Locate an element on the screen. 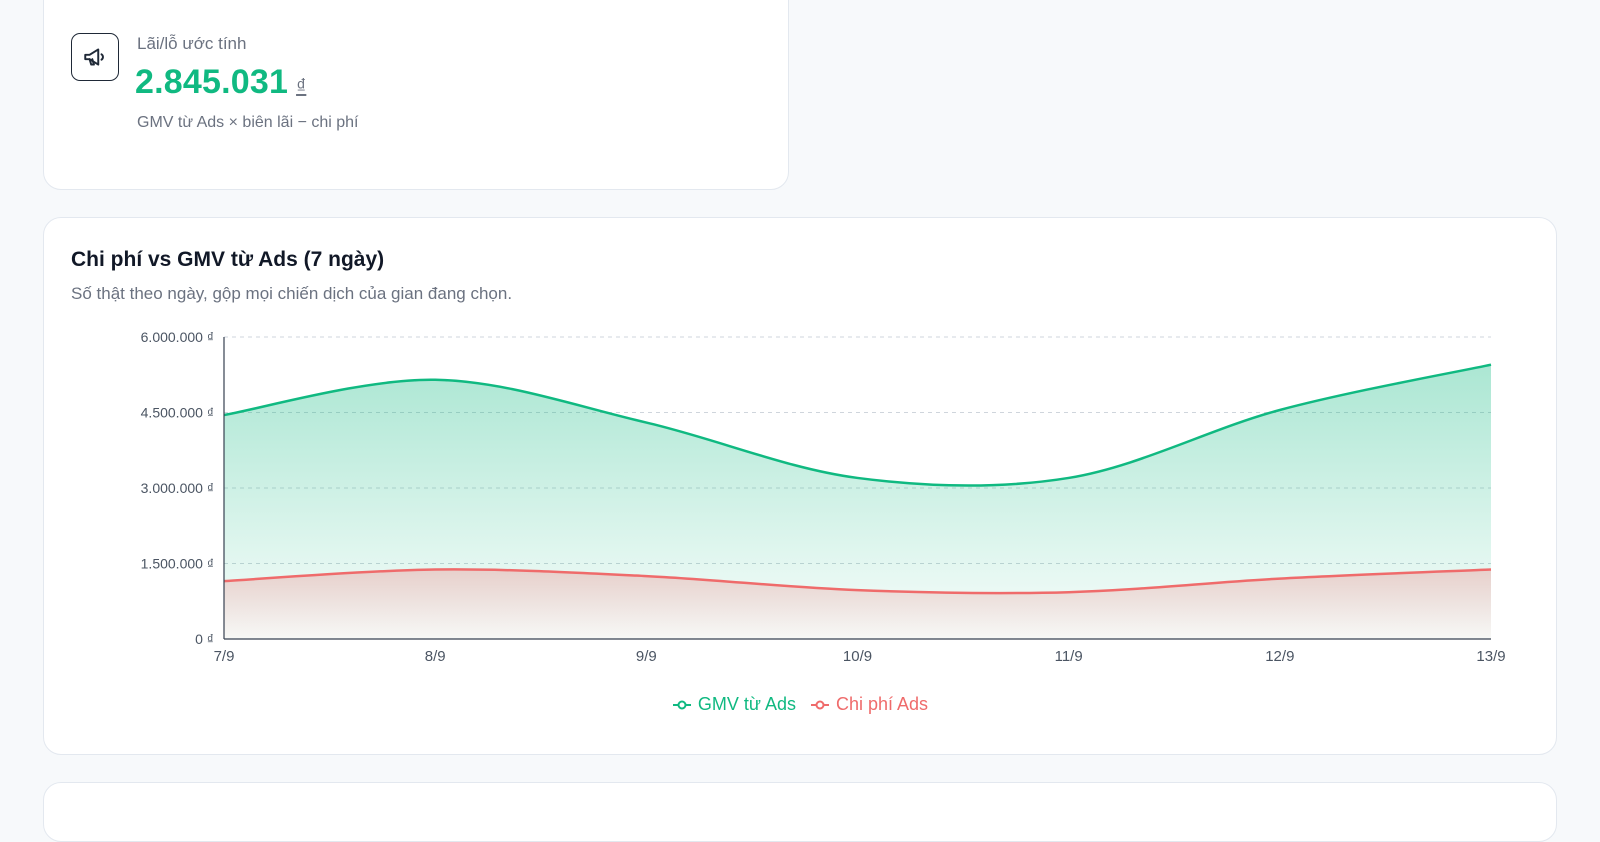  profit-formula-note: GMV từ Ads × biên lãi − chi phí is located at coordinates (248, 122).